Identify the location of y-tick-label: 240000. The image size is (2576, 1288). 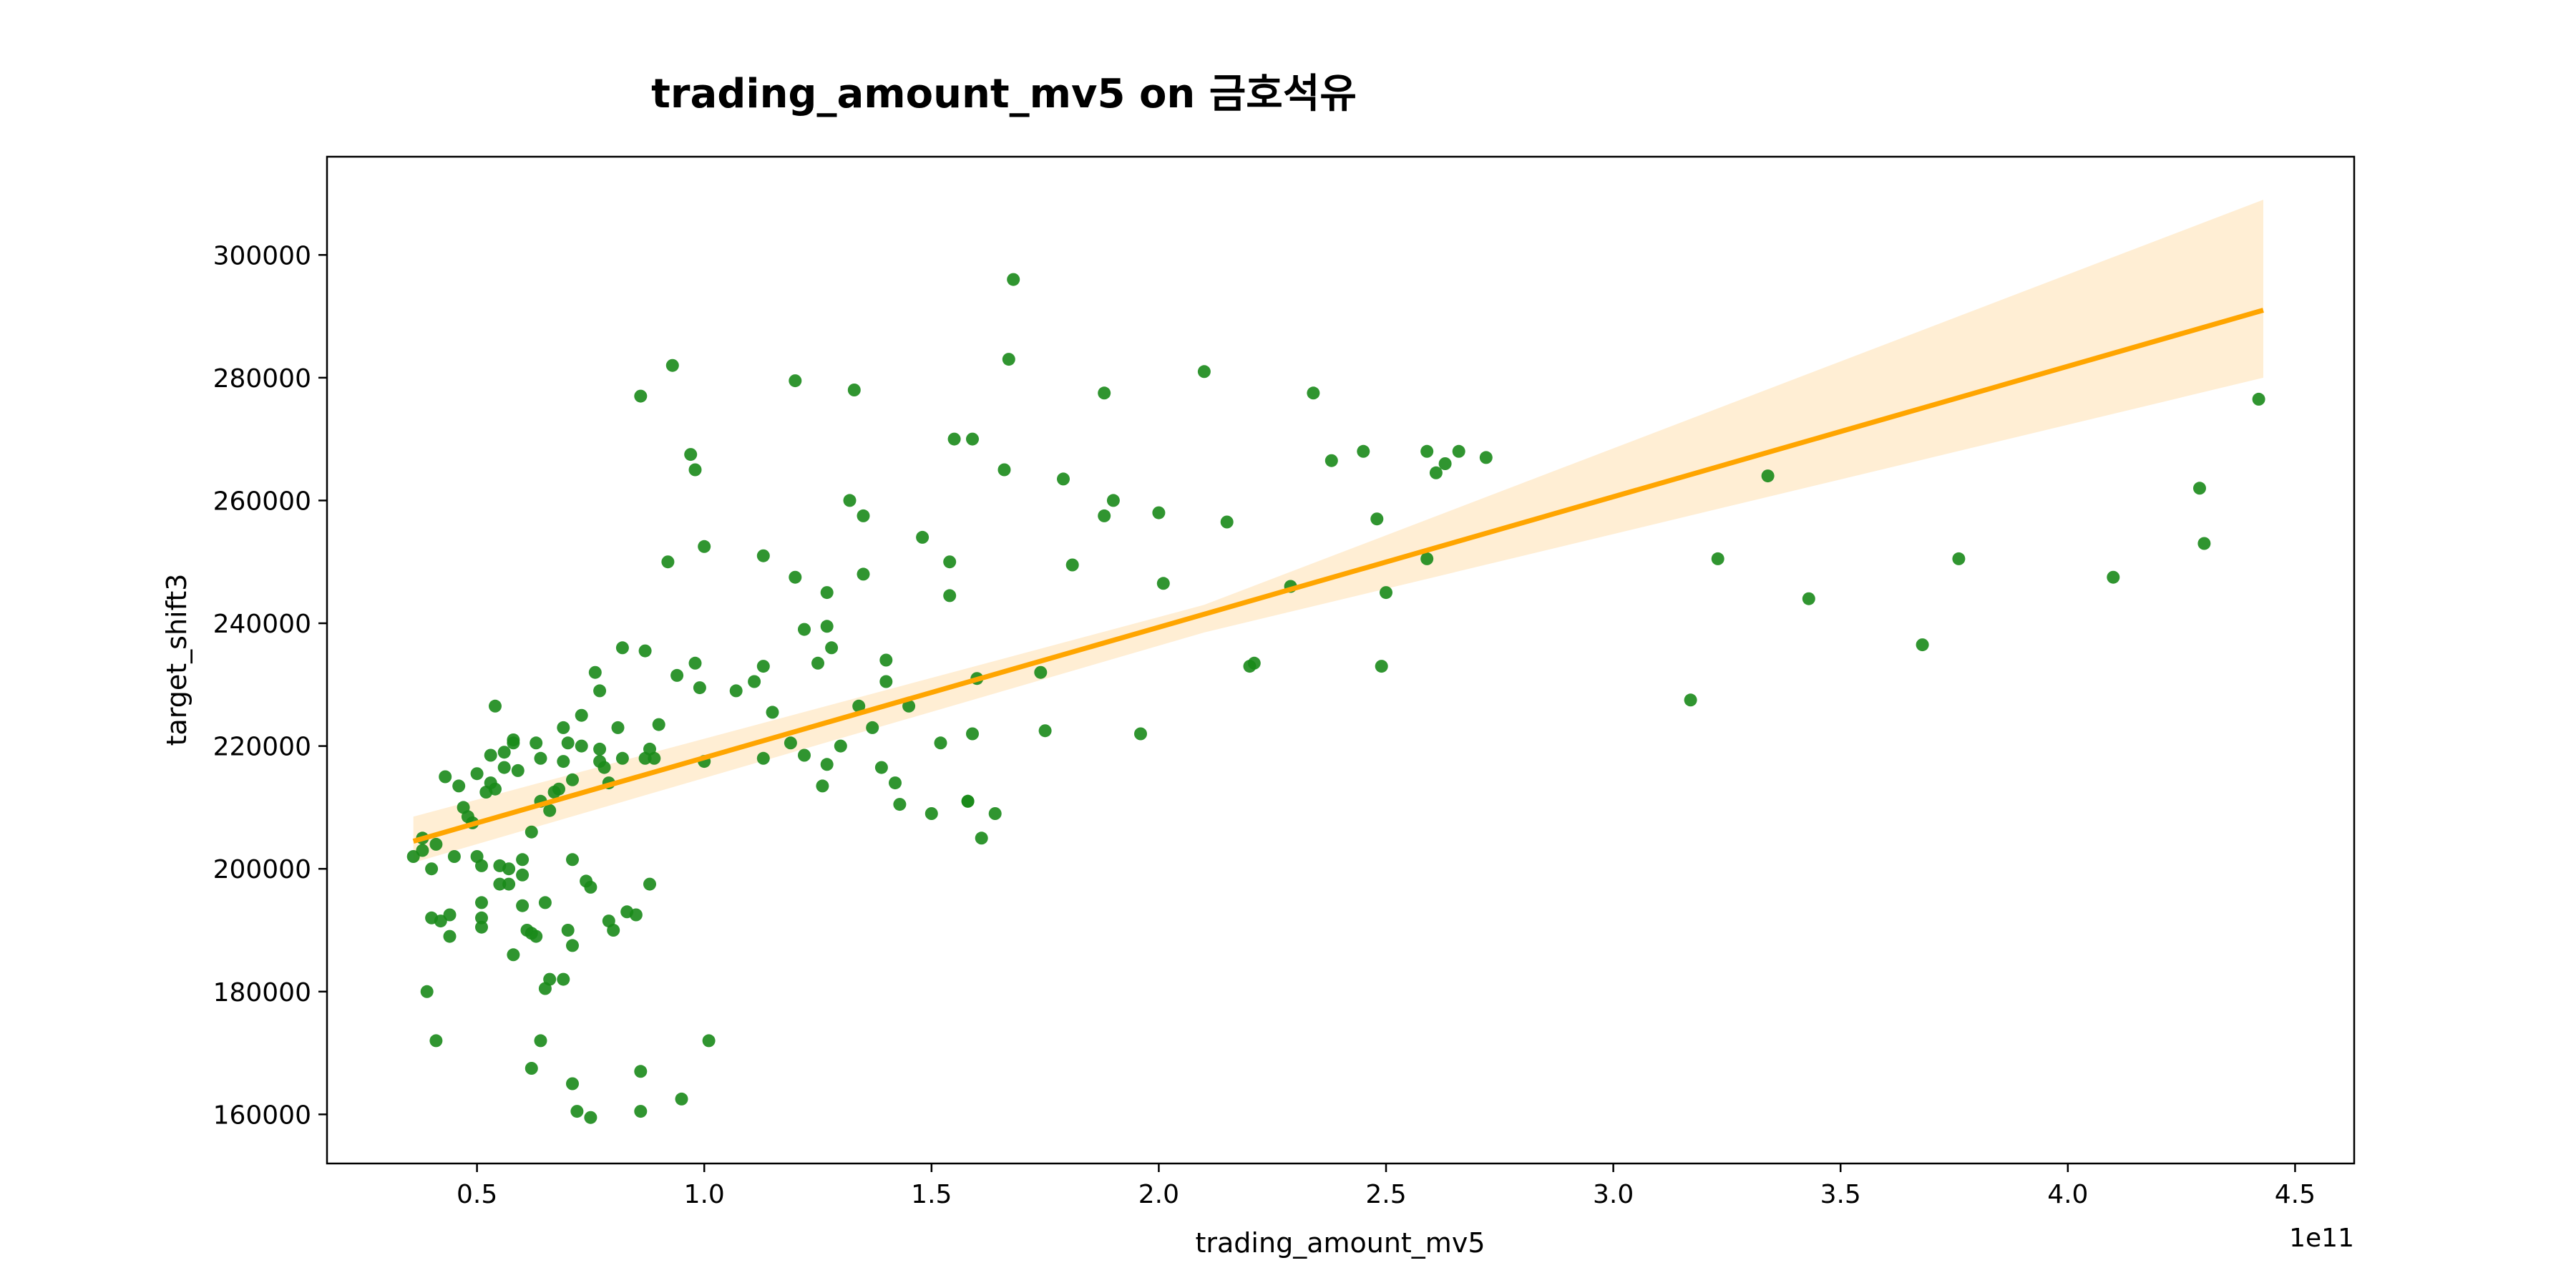
(262, 624).